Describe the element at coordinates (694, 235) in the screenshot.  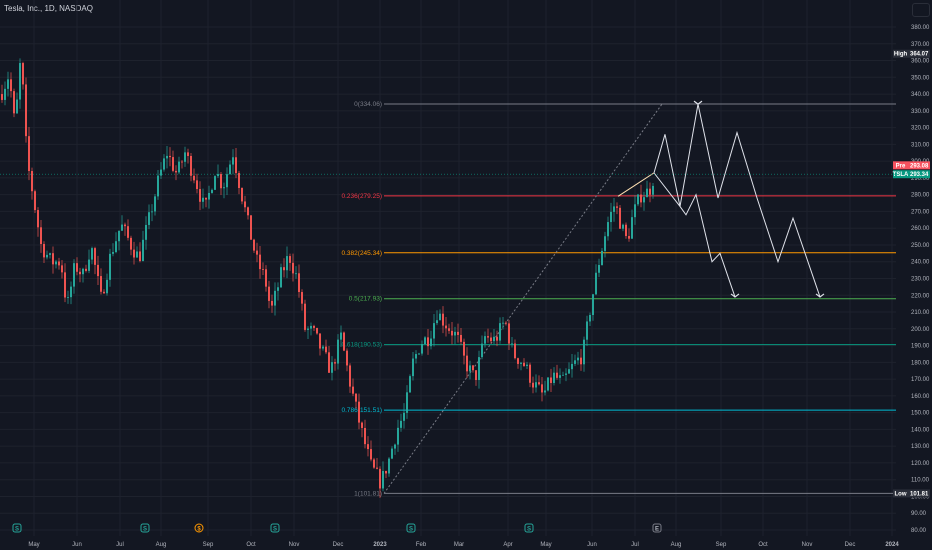
I see `projection-path-lower` at that location.